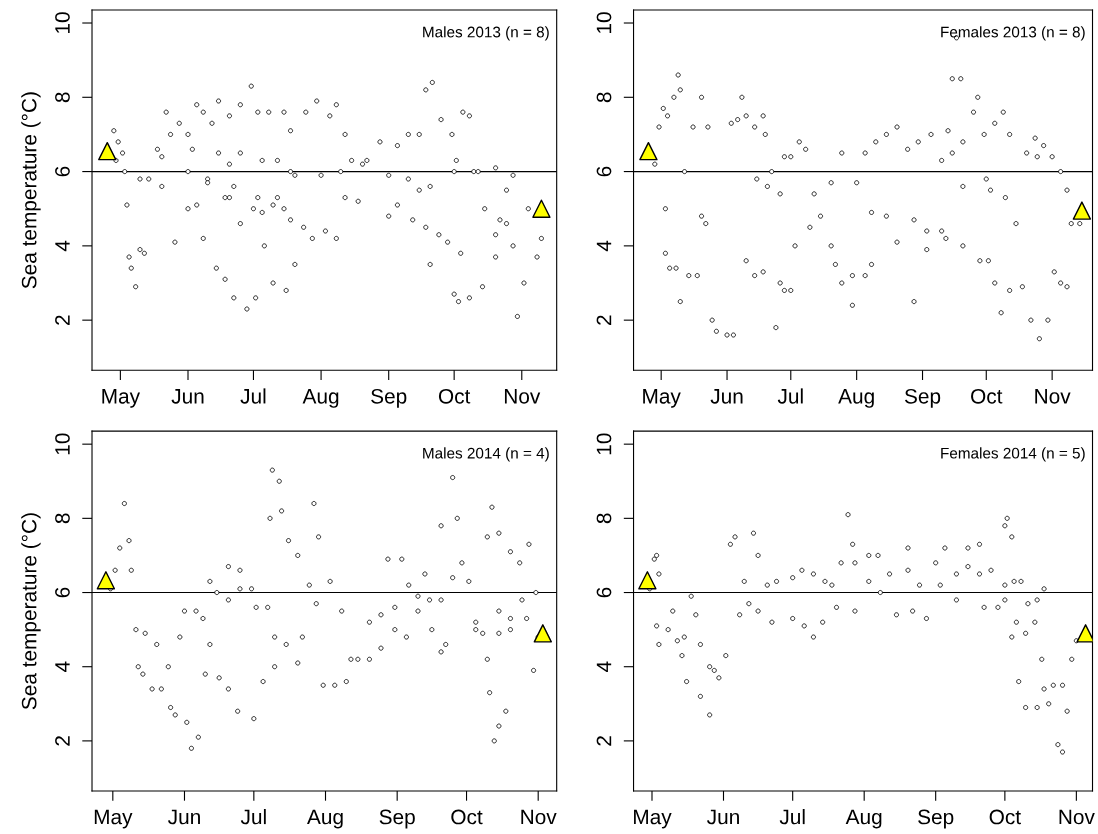  Describe the element at coordinates (1013, 33) in the screenshot. I see `text: Females 2013 (n = 8)` at that location.